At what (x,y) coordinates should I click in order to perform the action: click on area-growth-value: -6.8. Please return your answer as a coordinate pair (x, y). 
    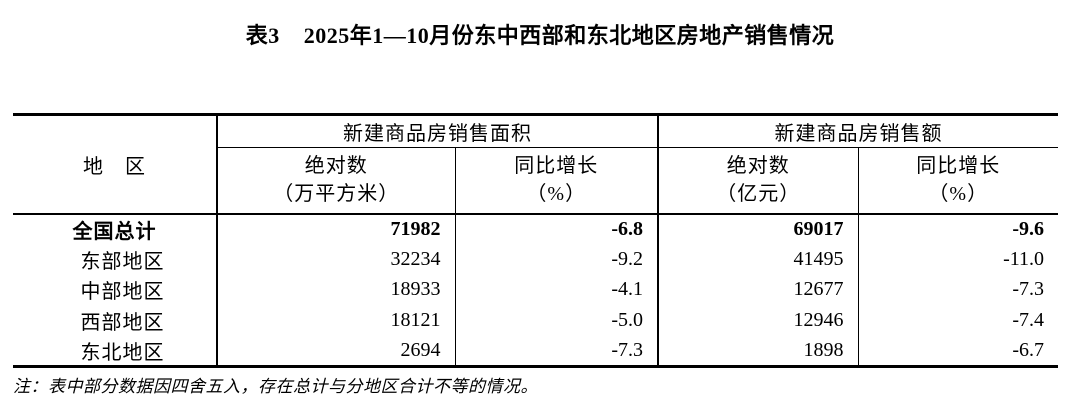
    Looking at the image, I should click on (557, 229).